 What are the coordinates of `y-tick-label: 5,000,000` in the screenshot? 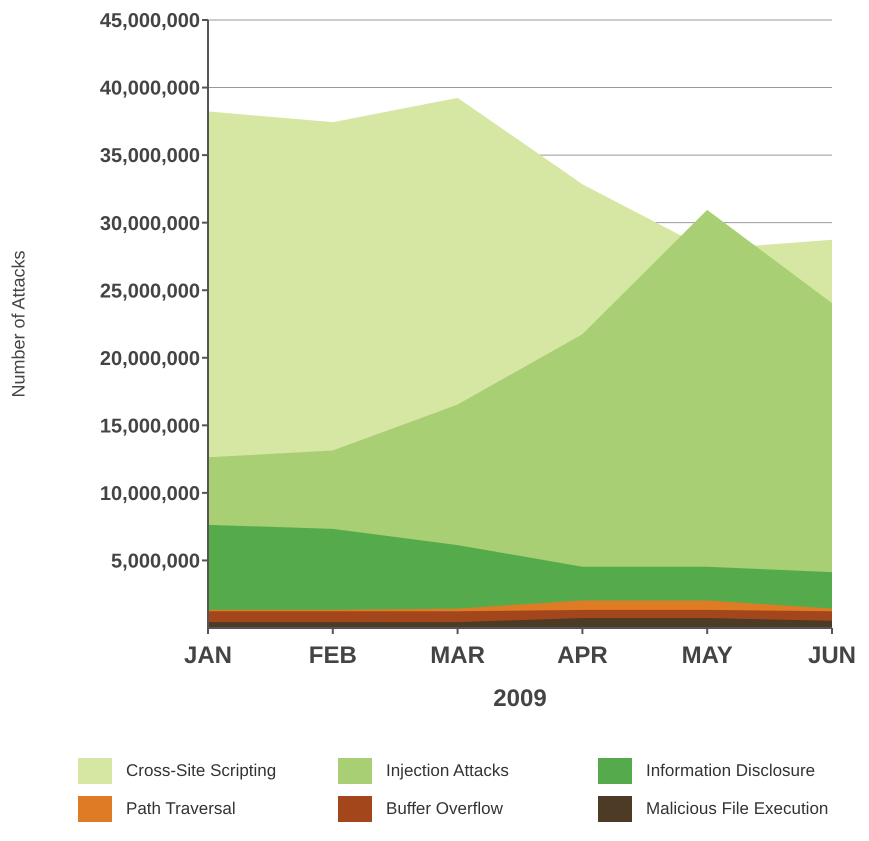 It's located at (155, 561).